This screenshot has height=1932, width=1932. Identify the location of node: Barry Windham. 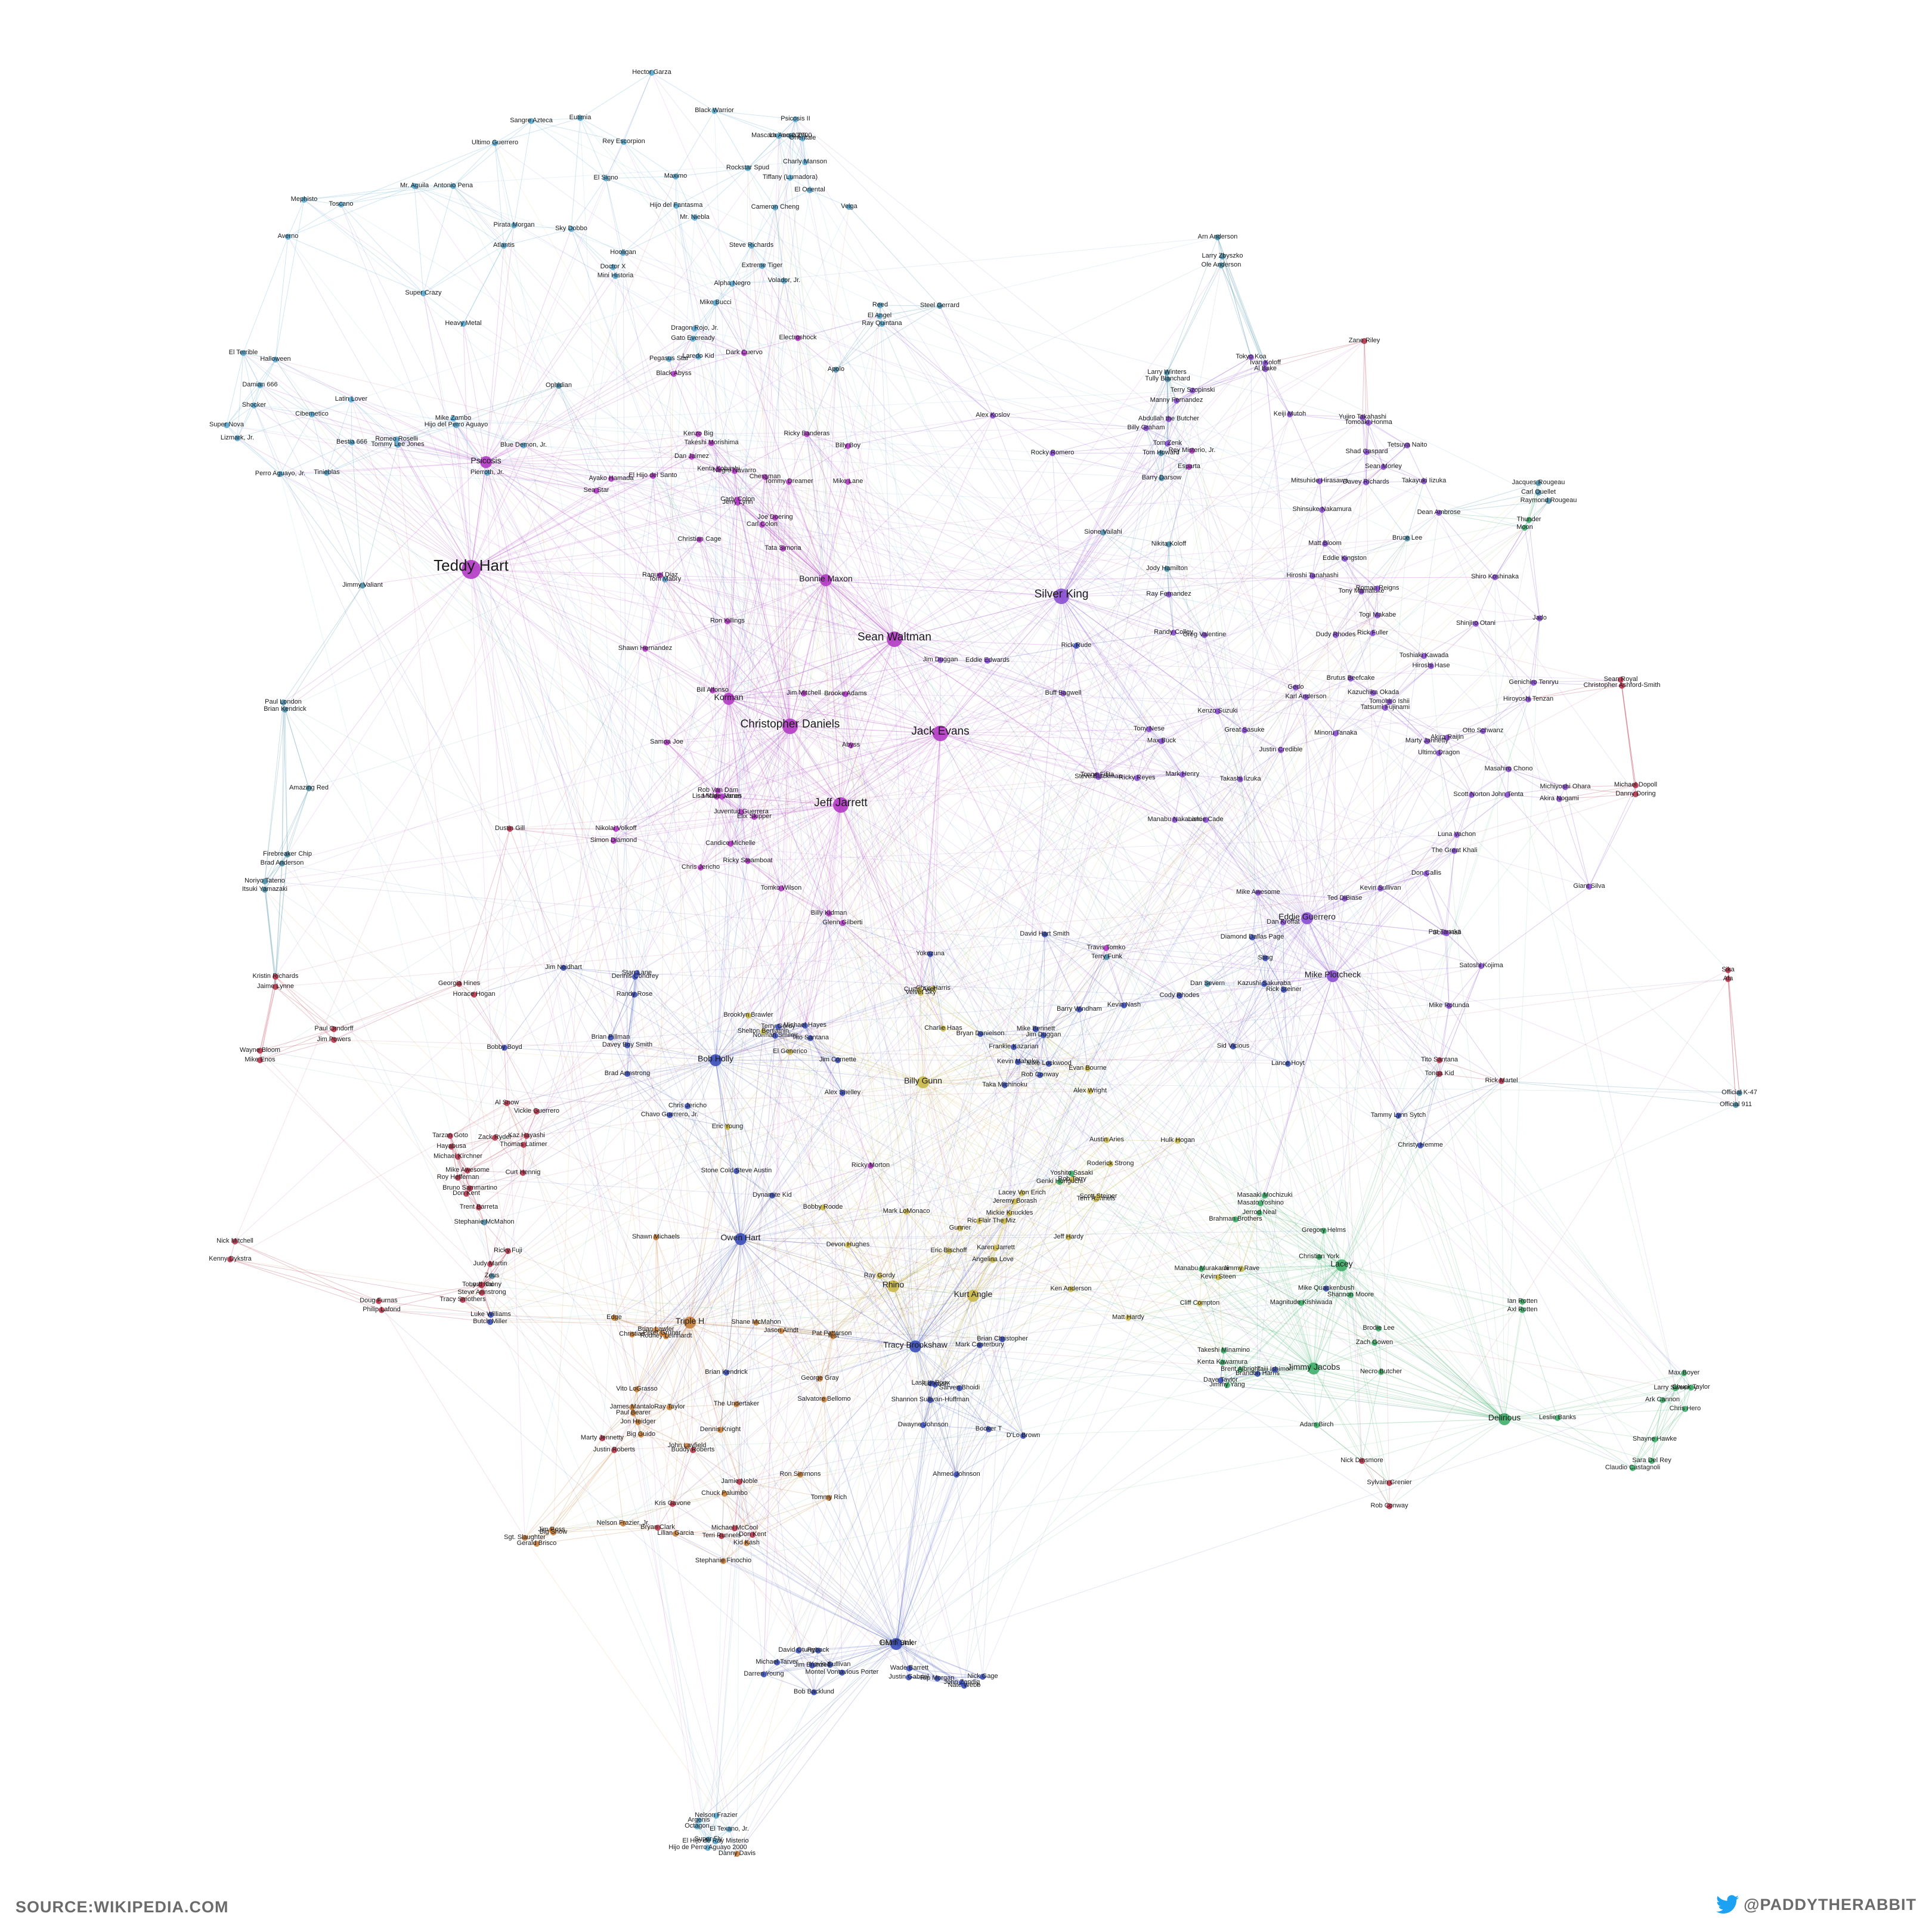
(1079, 1009).